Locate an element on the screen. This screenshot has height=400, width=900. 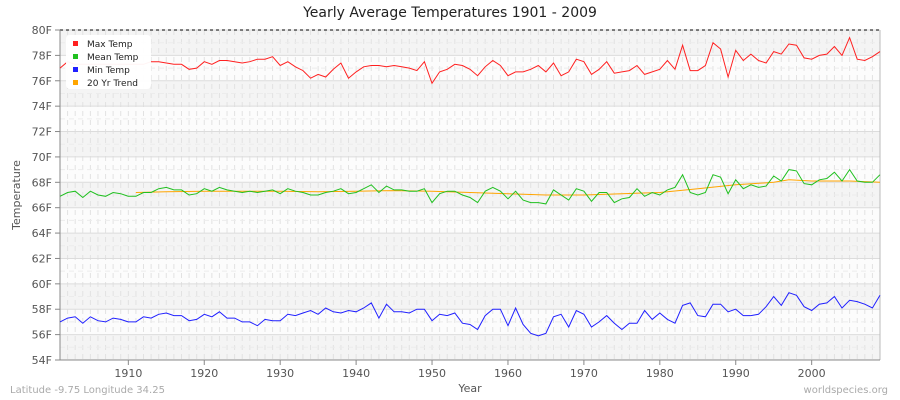
legend-box is located at coordinates (108, 62).